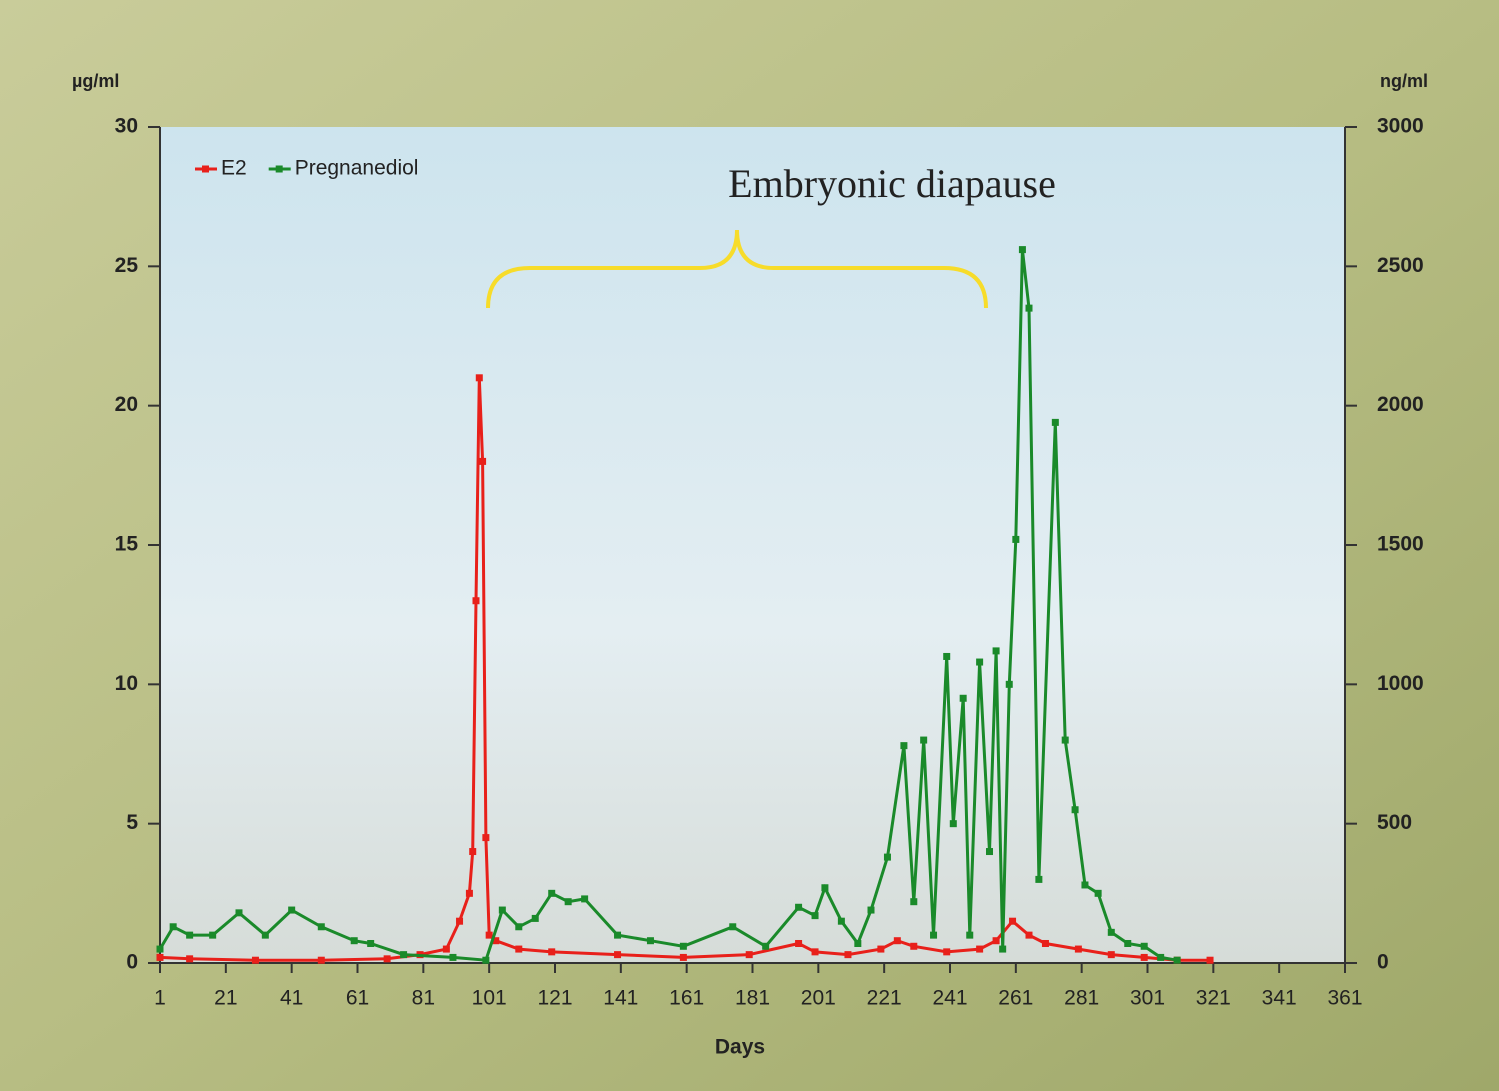 This screenshot has width=1499, height=1091. I want to click on x-tick-label: 181, so click(752, 998).